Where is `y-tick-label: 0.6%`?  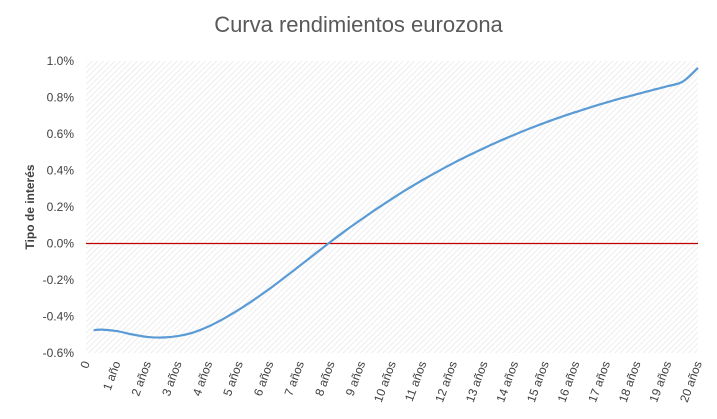 y-tick-label: 0.6% is located at coordinates (61, 134).